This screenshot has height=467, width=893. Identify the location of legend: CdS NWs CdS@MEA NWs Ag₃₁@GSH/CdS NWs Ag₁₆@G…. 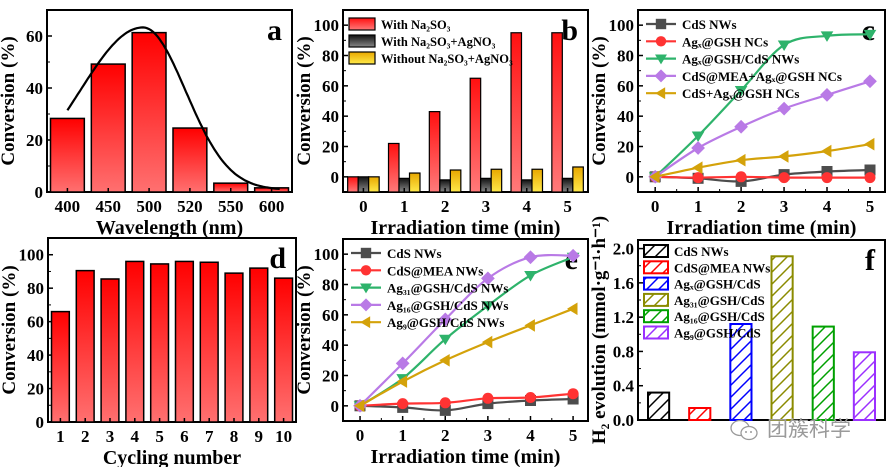
(429, 288).